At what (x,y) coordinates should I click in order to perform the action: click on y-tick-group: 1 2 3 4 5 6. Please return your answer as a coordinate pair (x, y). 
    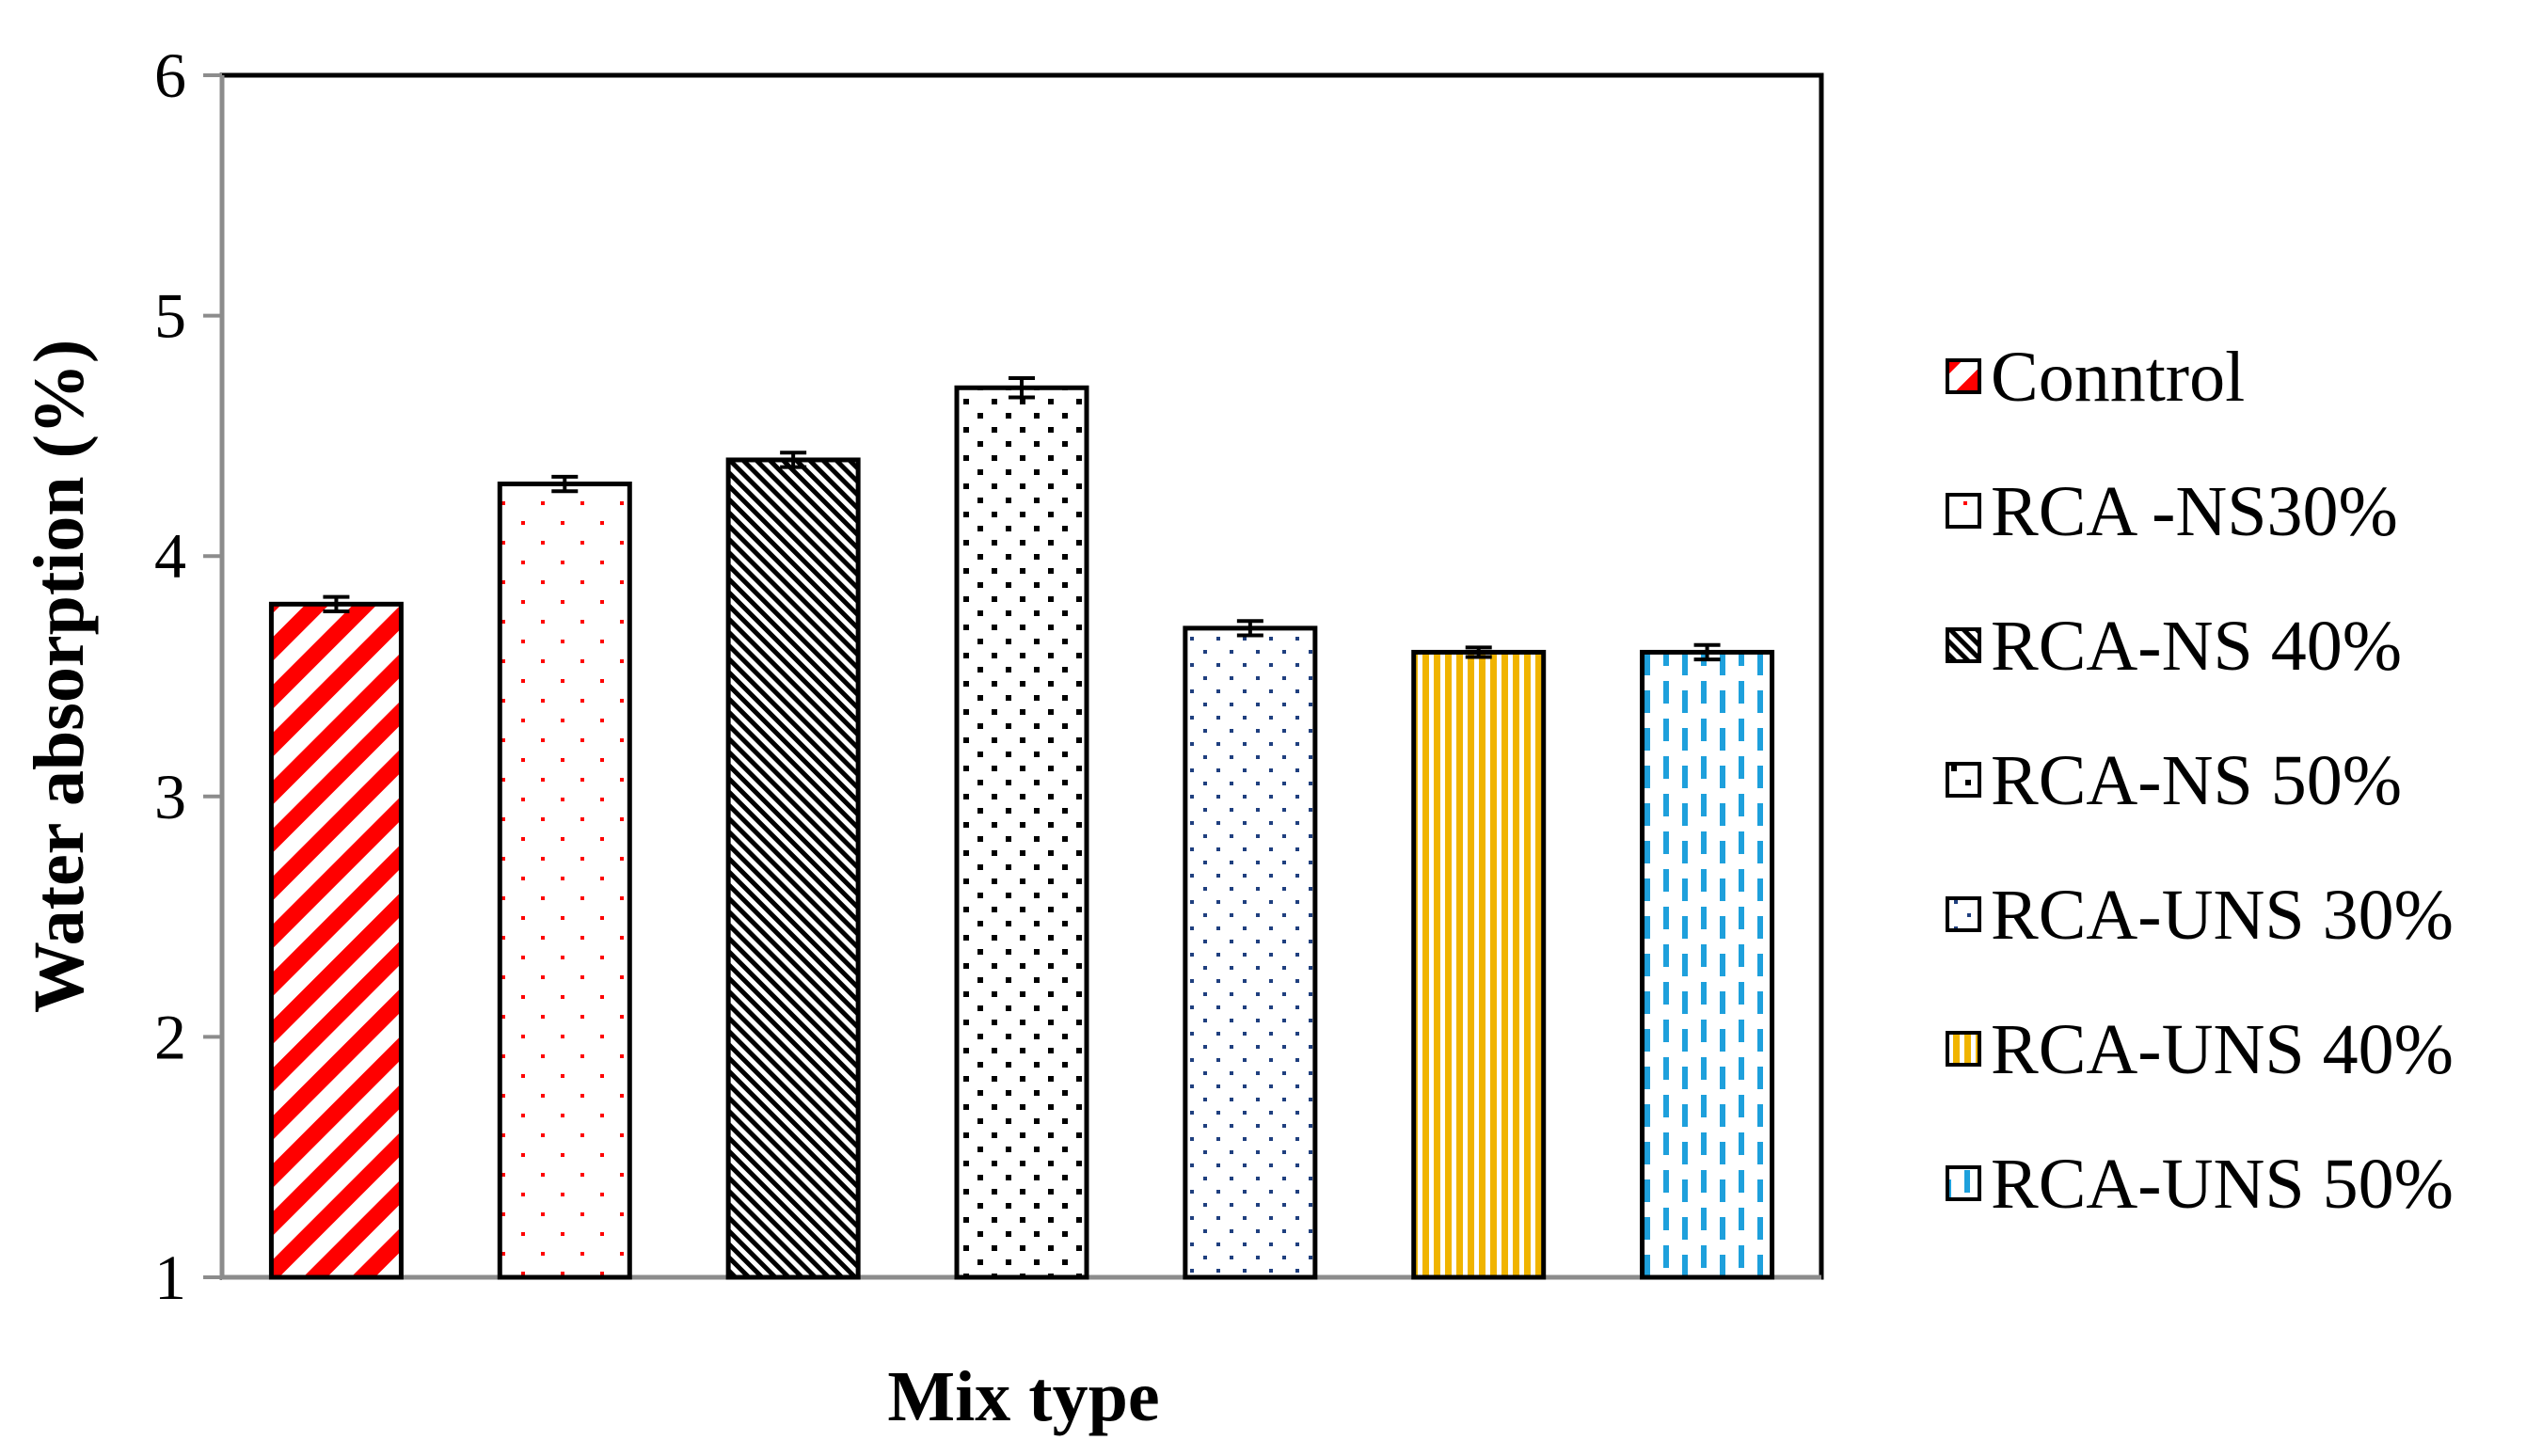
    Looking at the image, I should click on (188, 676).